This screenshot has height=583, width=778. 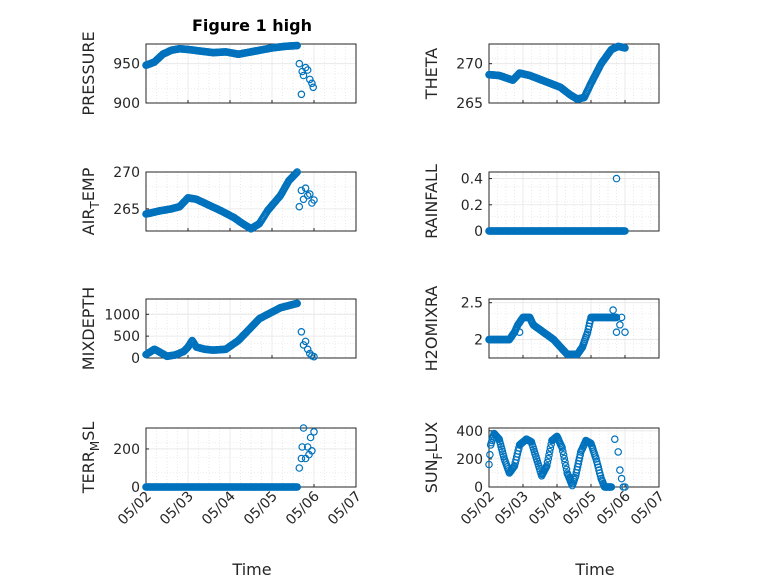 I want to click on y-tick-label: 2, so click(x=478, y=341).